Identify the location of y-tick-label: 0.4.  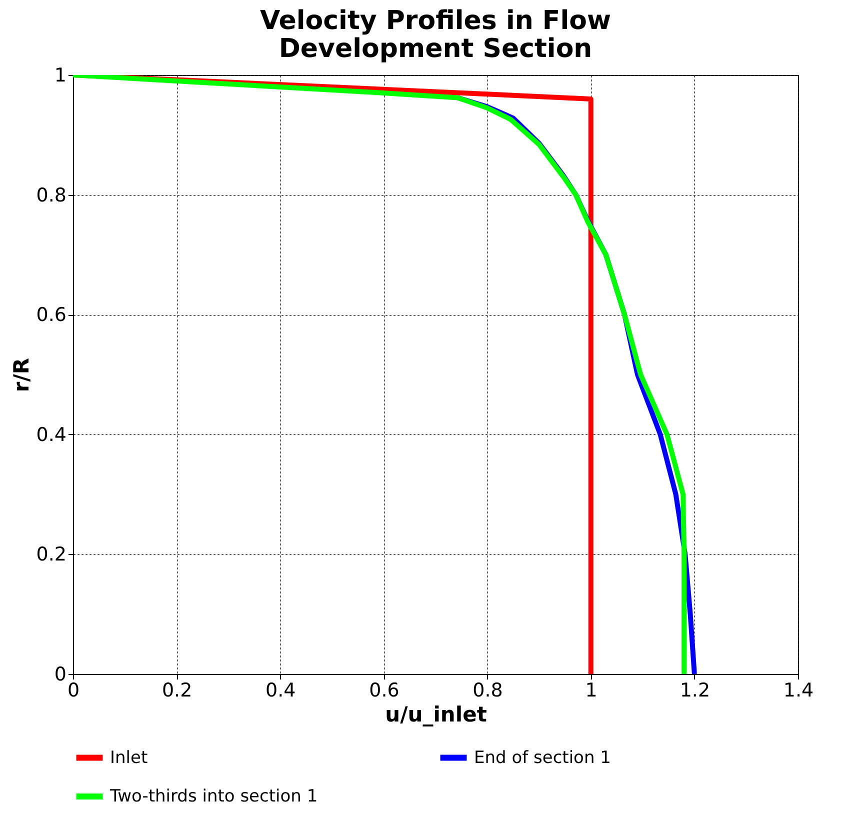
(51, 435).